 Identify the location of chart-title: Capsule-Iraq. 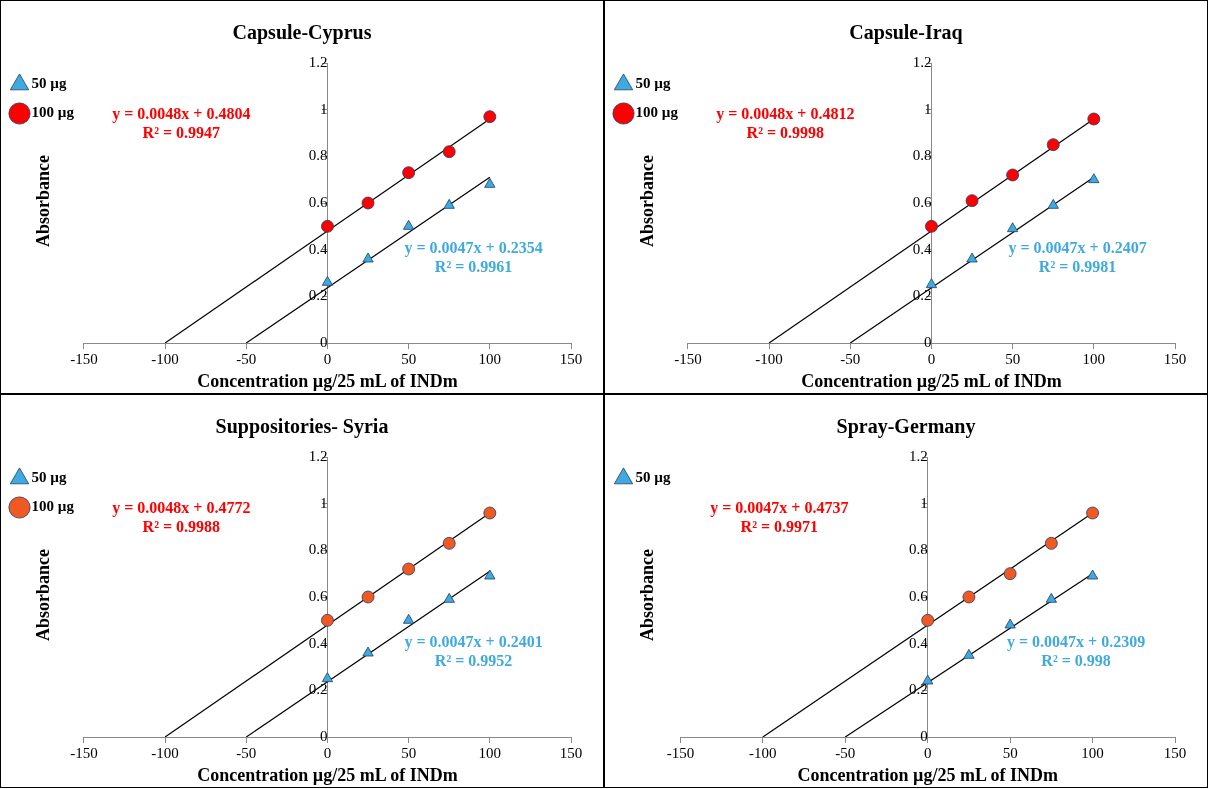
(906, 32).